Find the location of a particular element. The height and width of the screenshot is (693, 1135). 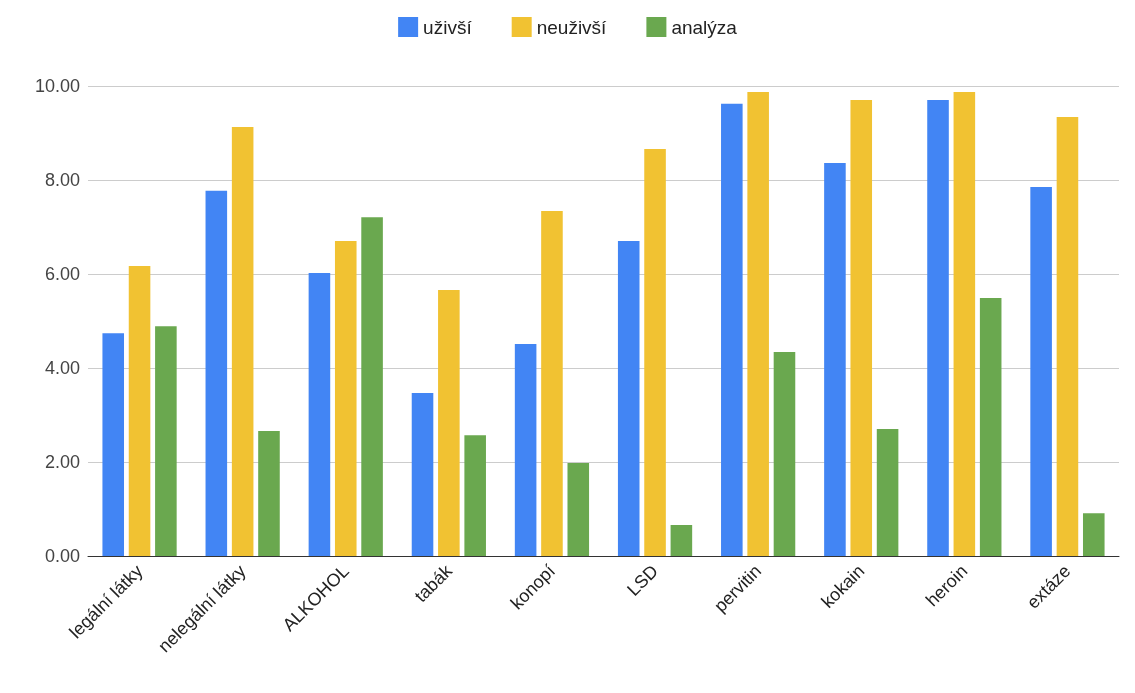

y-tick-label: 4.00 is located at coordinates (62, 368).